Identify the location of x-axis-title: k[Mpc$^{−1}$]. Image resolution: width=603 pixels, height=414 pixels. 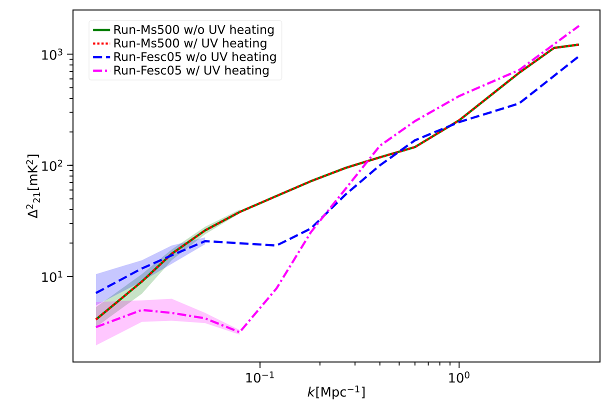
(336, 393).